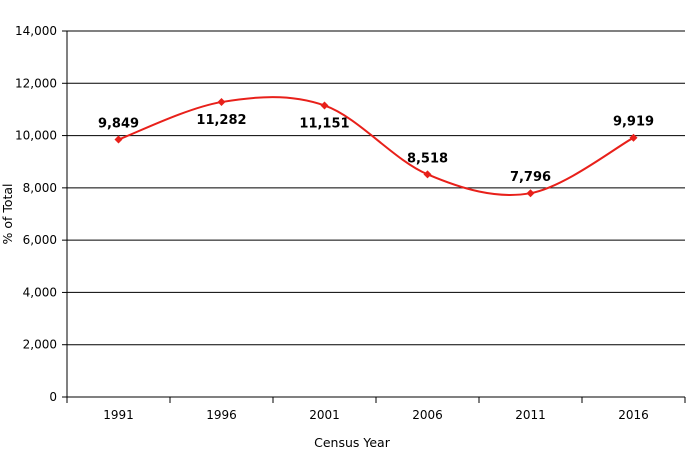 This screenshot has width=687, height=457. I want to click on x-tick-label: 1996, so click(221, 415).